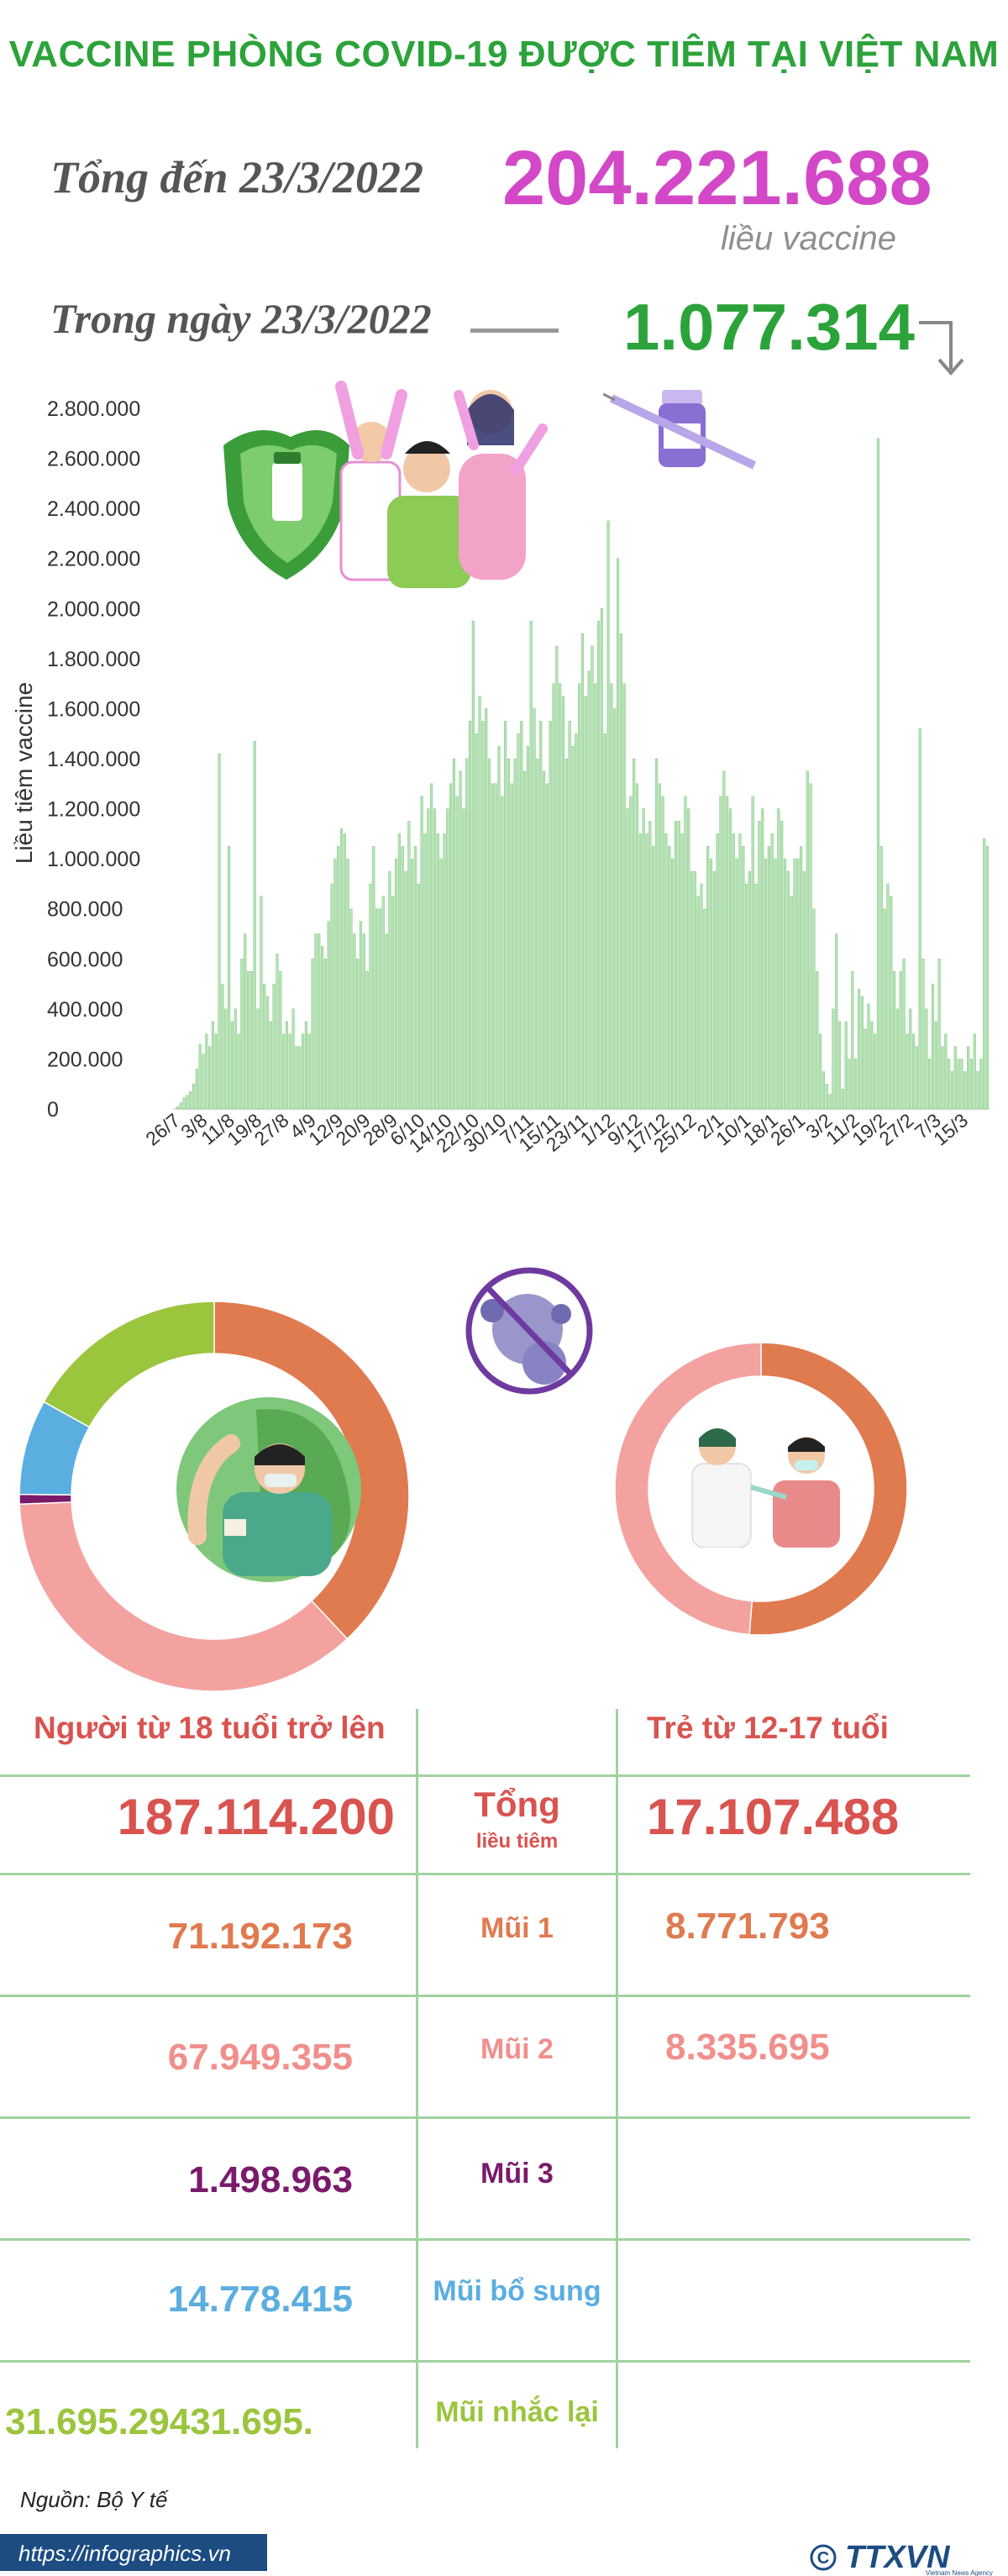  I want to click on donut-slice-dose3, so click(45, 1499).